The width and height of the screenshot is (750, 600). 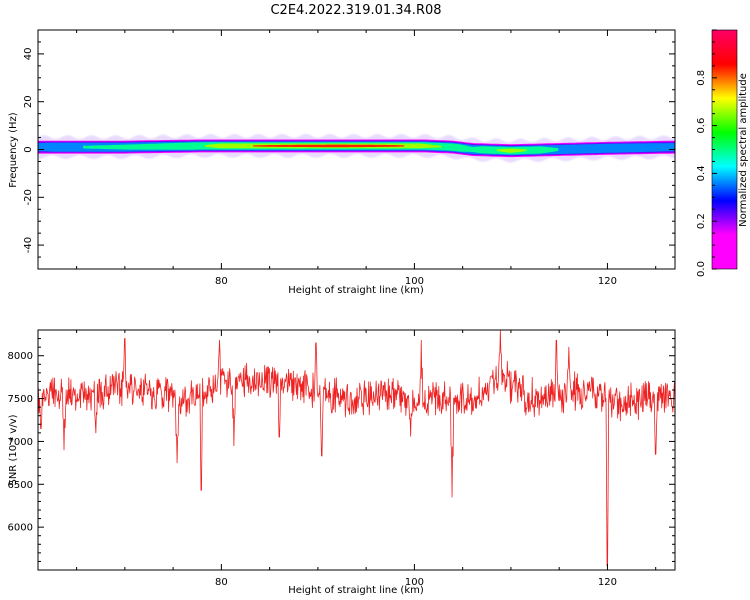 I want to click on y-tick-label: 20, so click(x=28, y=101).